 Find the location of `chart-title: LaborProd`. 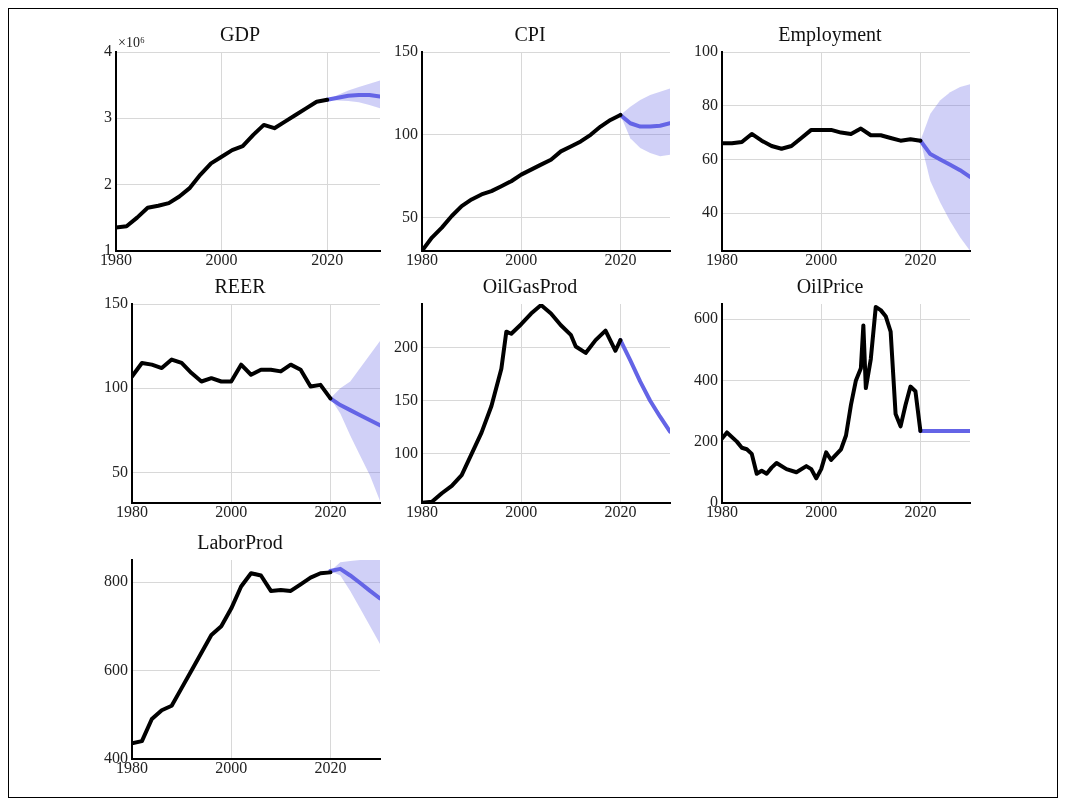

chart-title: LaborProd is located at coordinates (240, 542).